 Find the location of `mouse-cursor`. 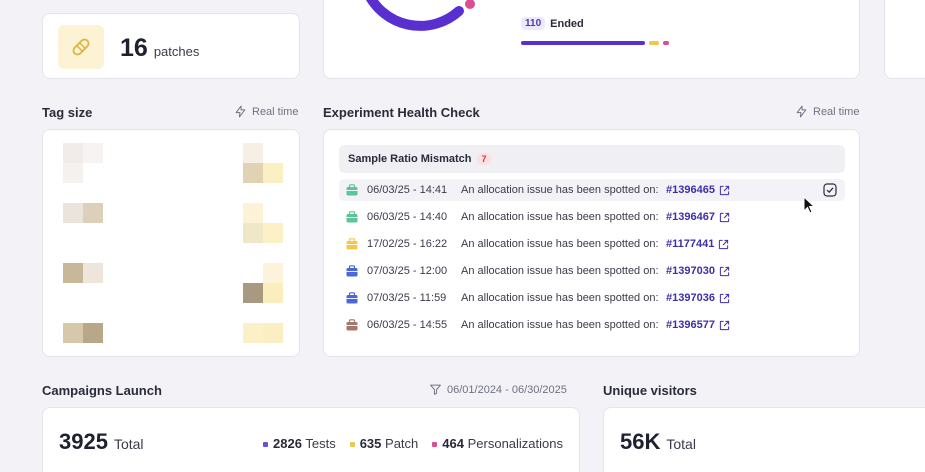

mouse-cursor is located at coordinates (809, 205).